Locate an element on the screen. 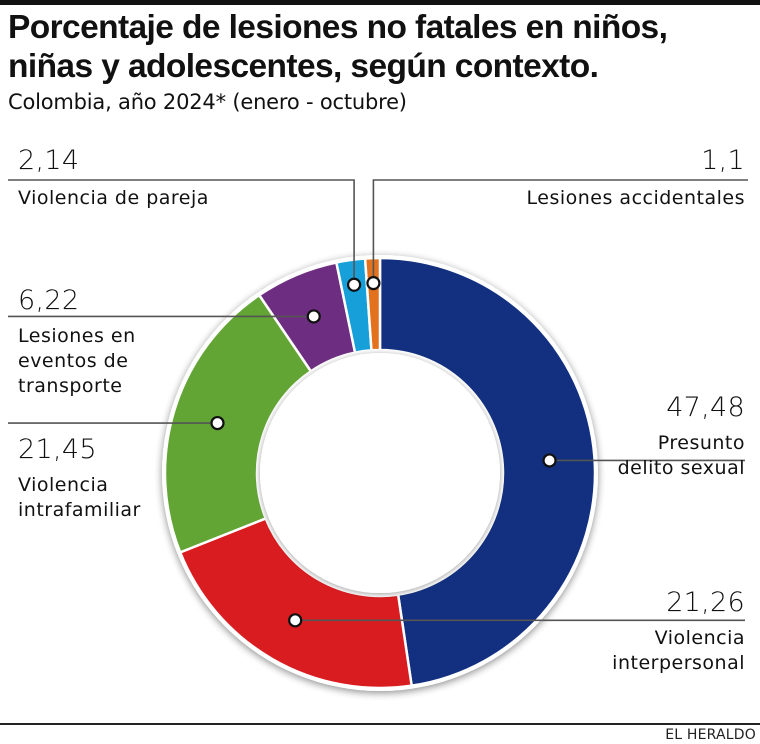 The width and height of the screenshot is (760, 744). name-violencia-de-pareja: Violencia de pareja is located at coordinates (113, 198).